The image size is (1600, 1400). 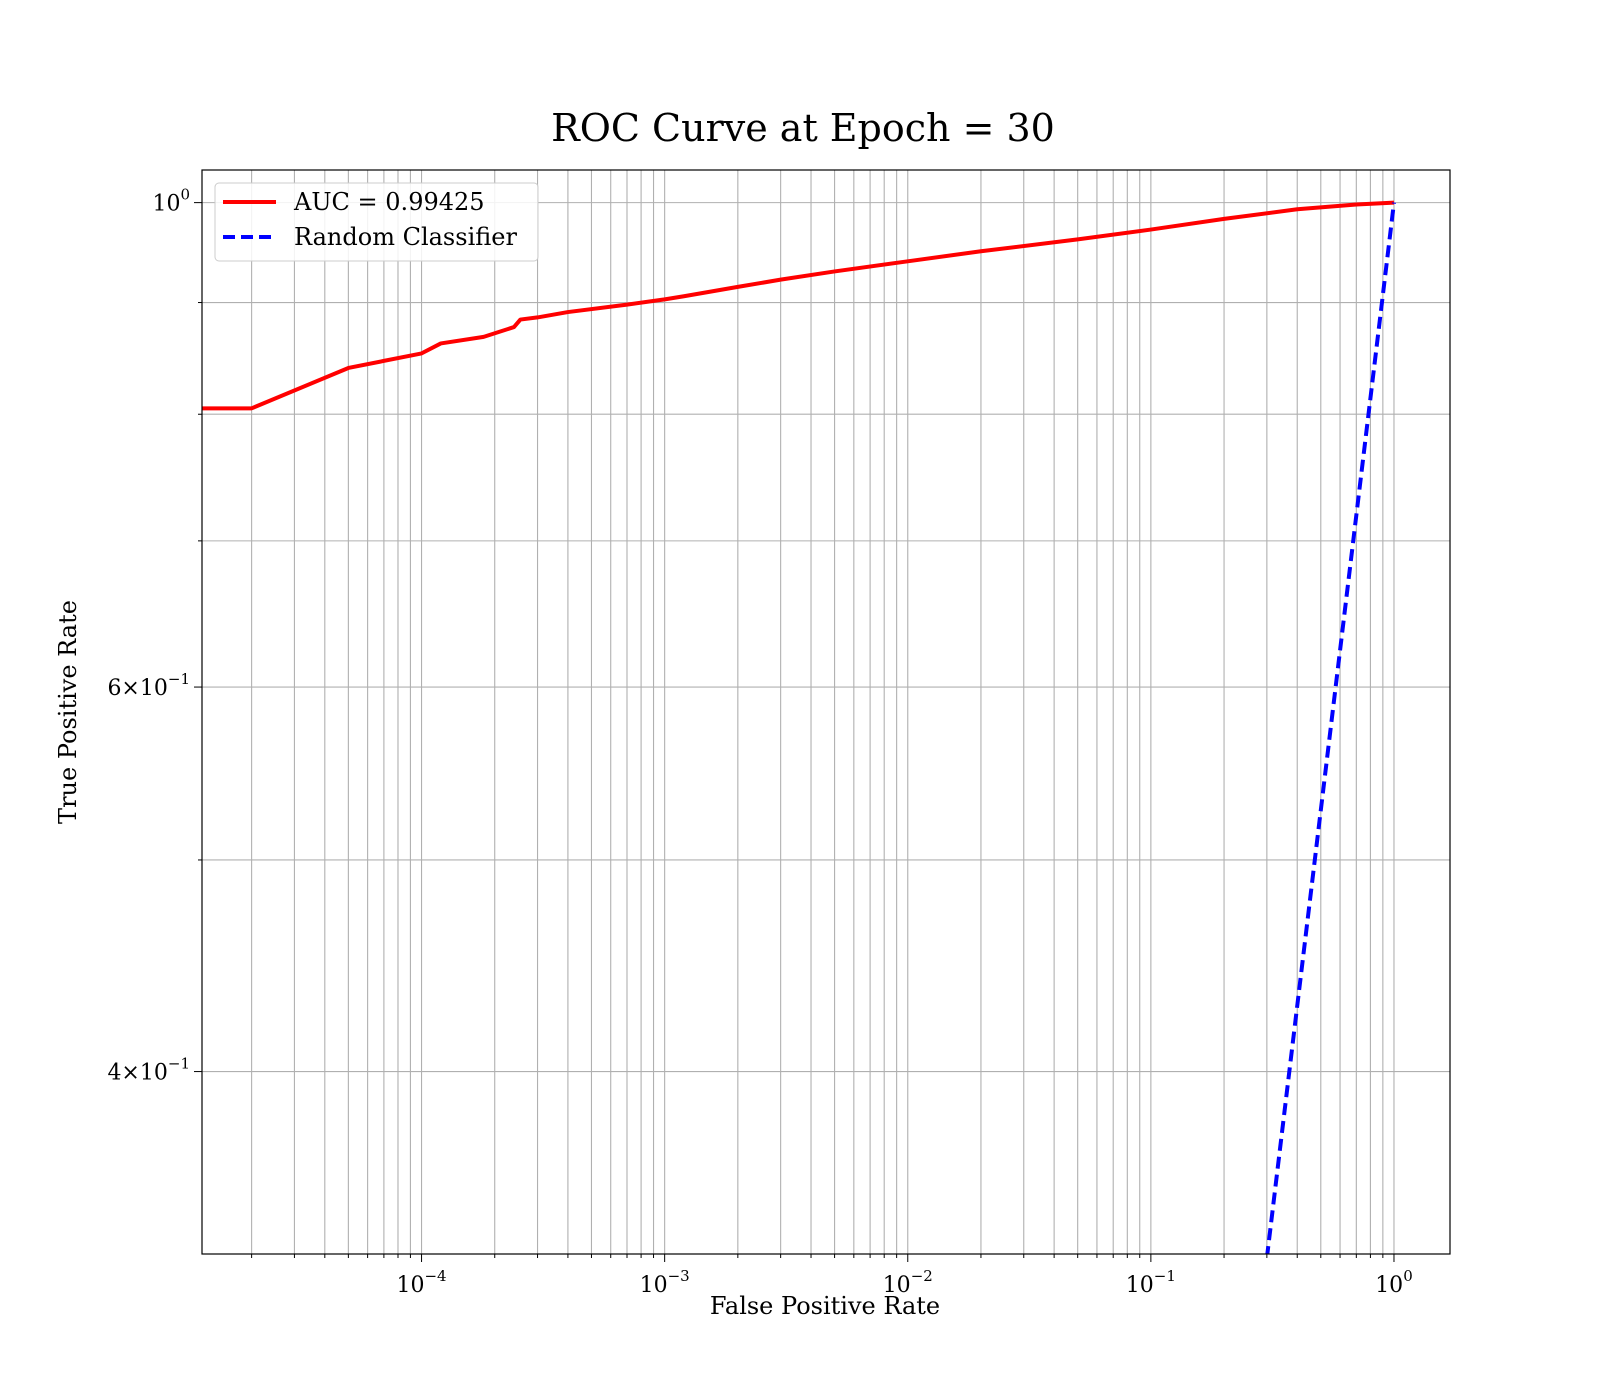 I want to click on legend: AUC = 0.99425 Random Classifier, so click(x=376, y=222).